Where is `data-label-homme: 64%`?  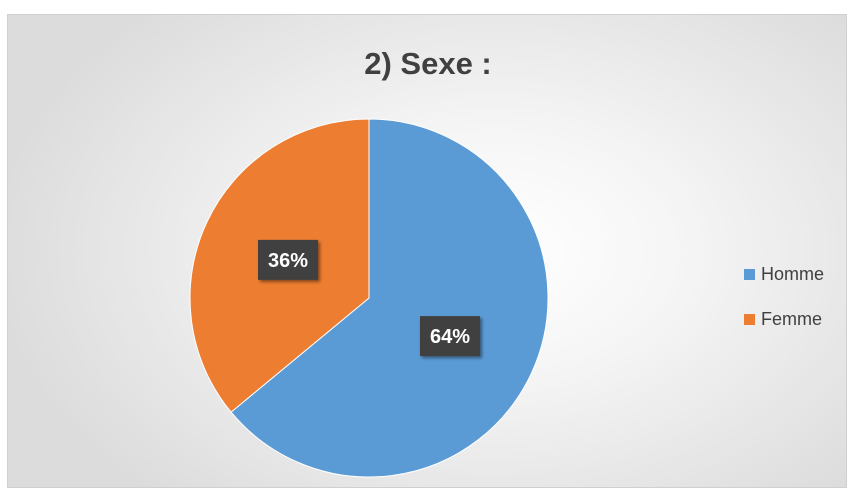
data-label-homme: 64% is located at coordinates (449, 336).